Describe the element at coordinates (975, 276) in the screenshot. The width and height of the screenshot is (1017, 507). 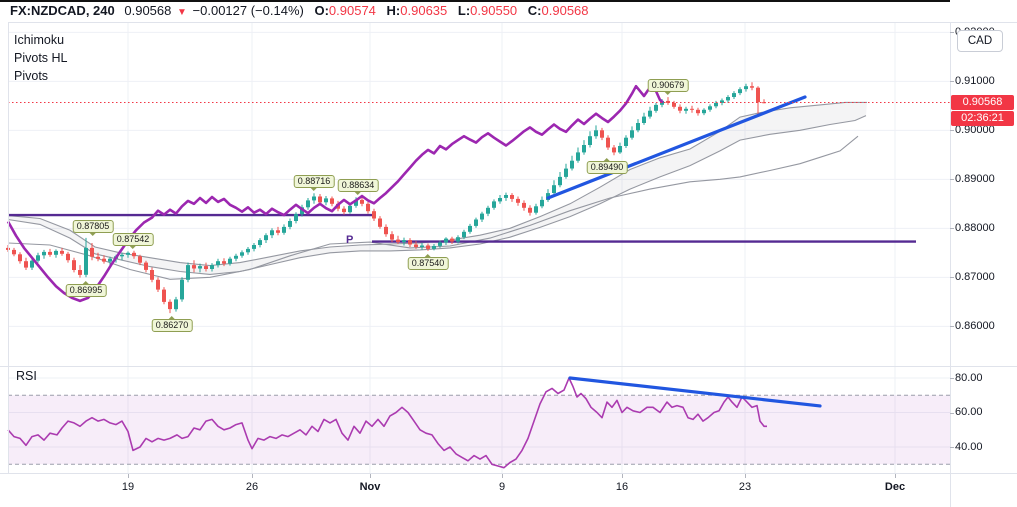
I see `price-tick-label: 0.87000` at that location.